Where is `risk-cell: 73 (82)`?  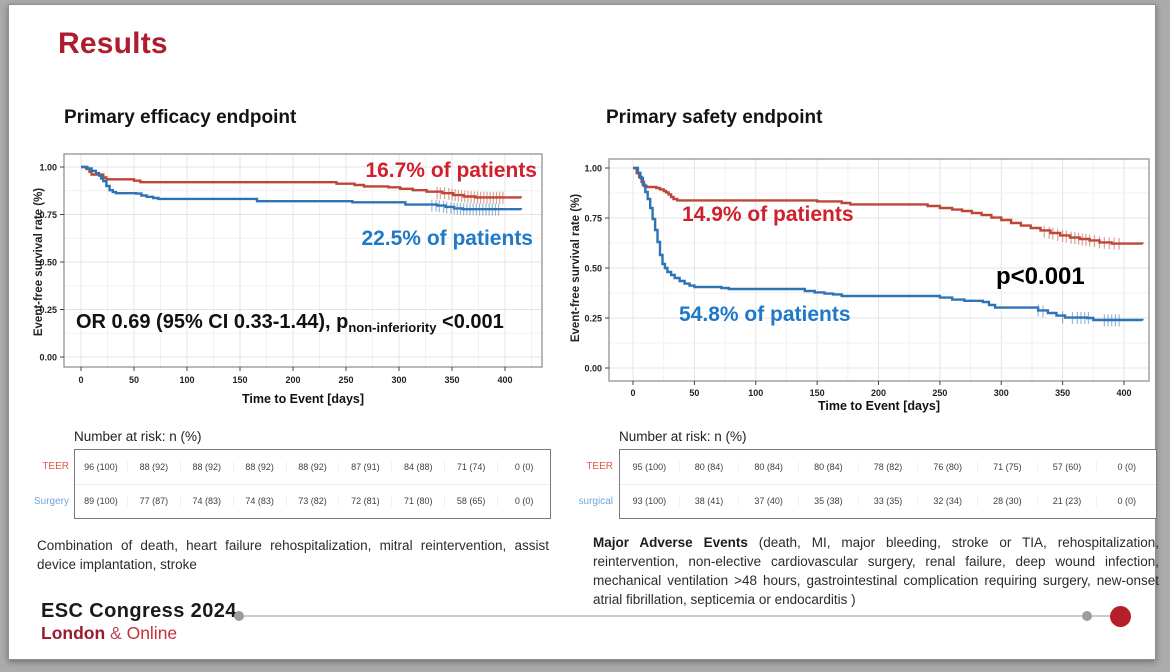 risk-cell: 73 (82) is located at coordinates (312, 501).